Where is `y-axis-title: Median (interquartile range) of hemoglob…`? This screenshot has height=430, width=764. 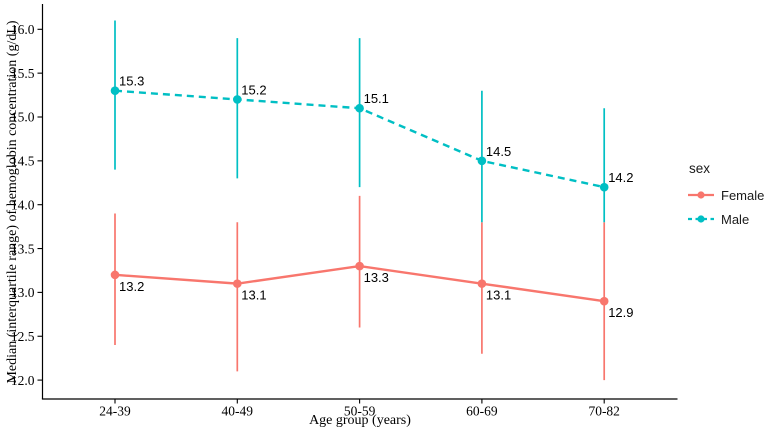 y-axis-title: Median (interquartile range) of hemoglob… is located at coordinates (12, 202).